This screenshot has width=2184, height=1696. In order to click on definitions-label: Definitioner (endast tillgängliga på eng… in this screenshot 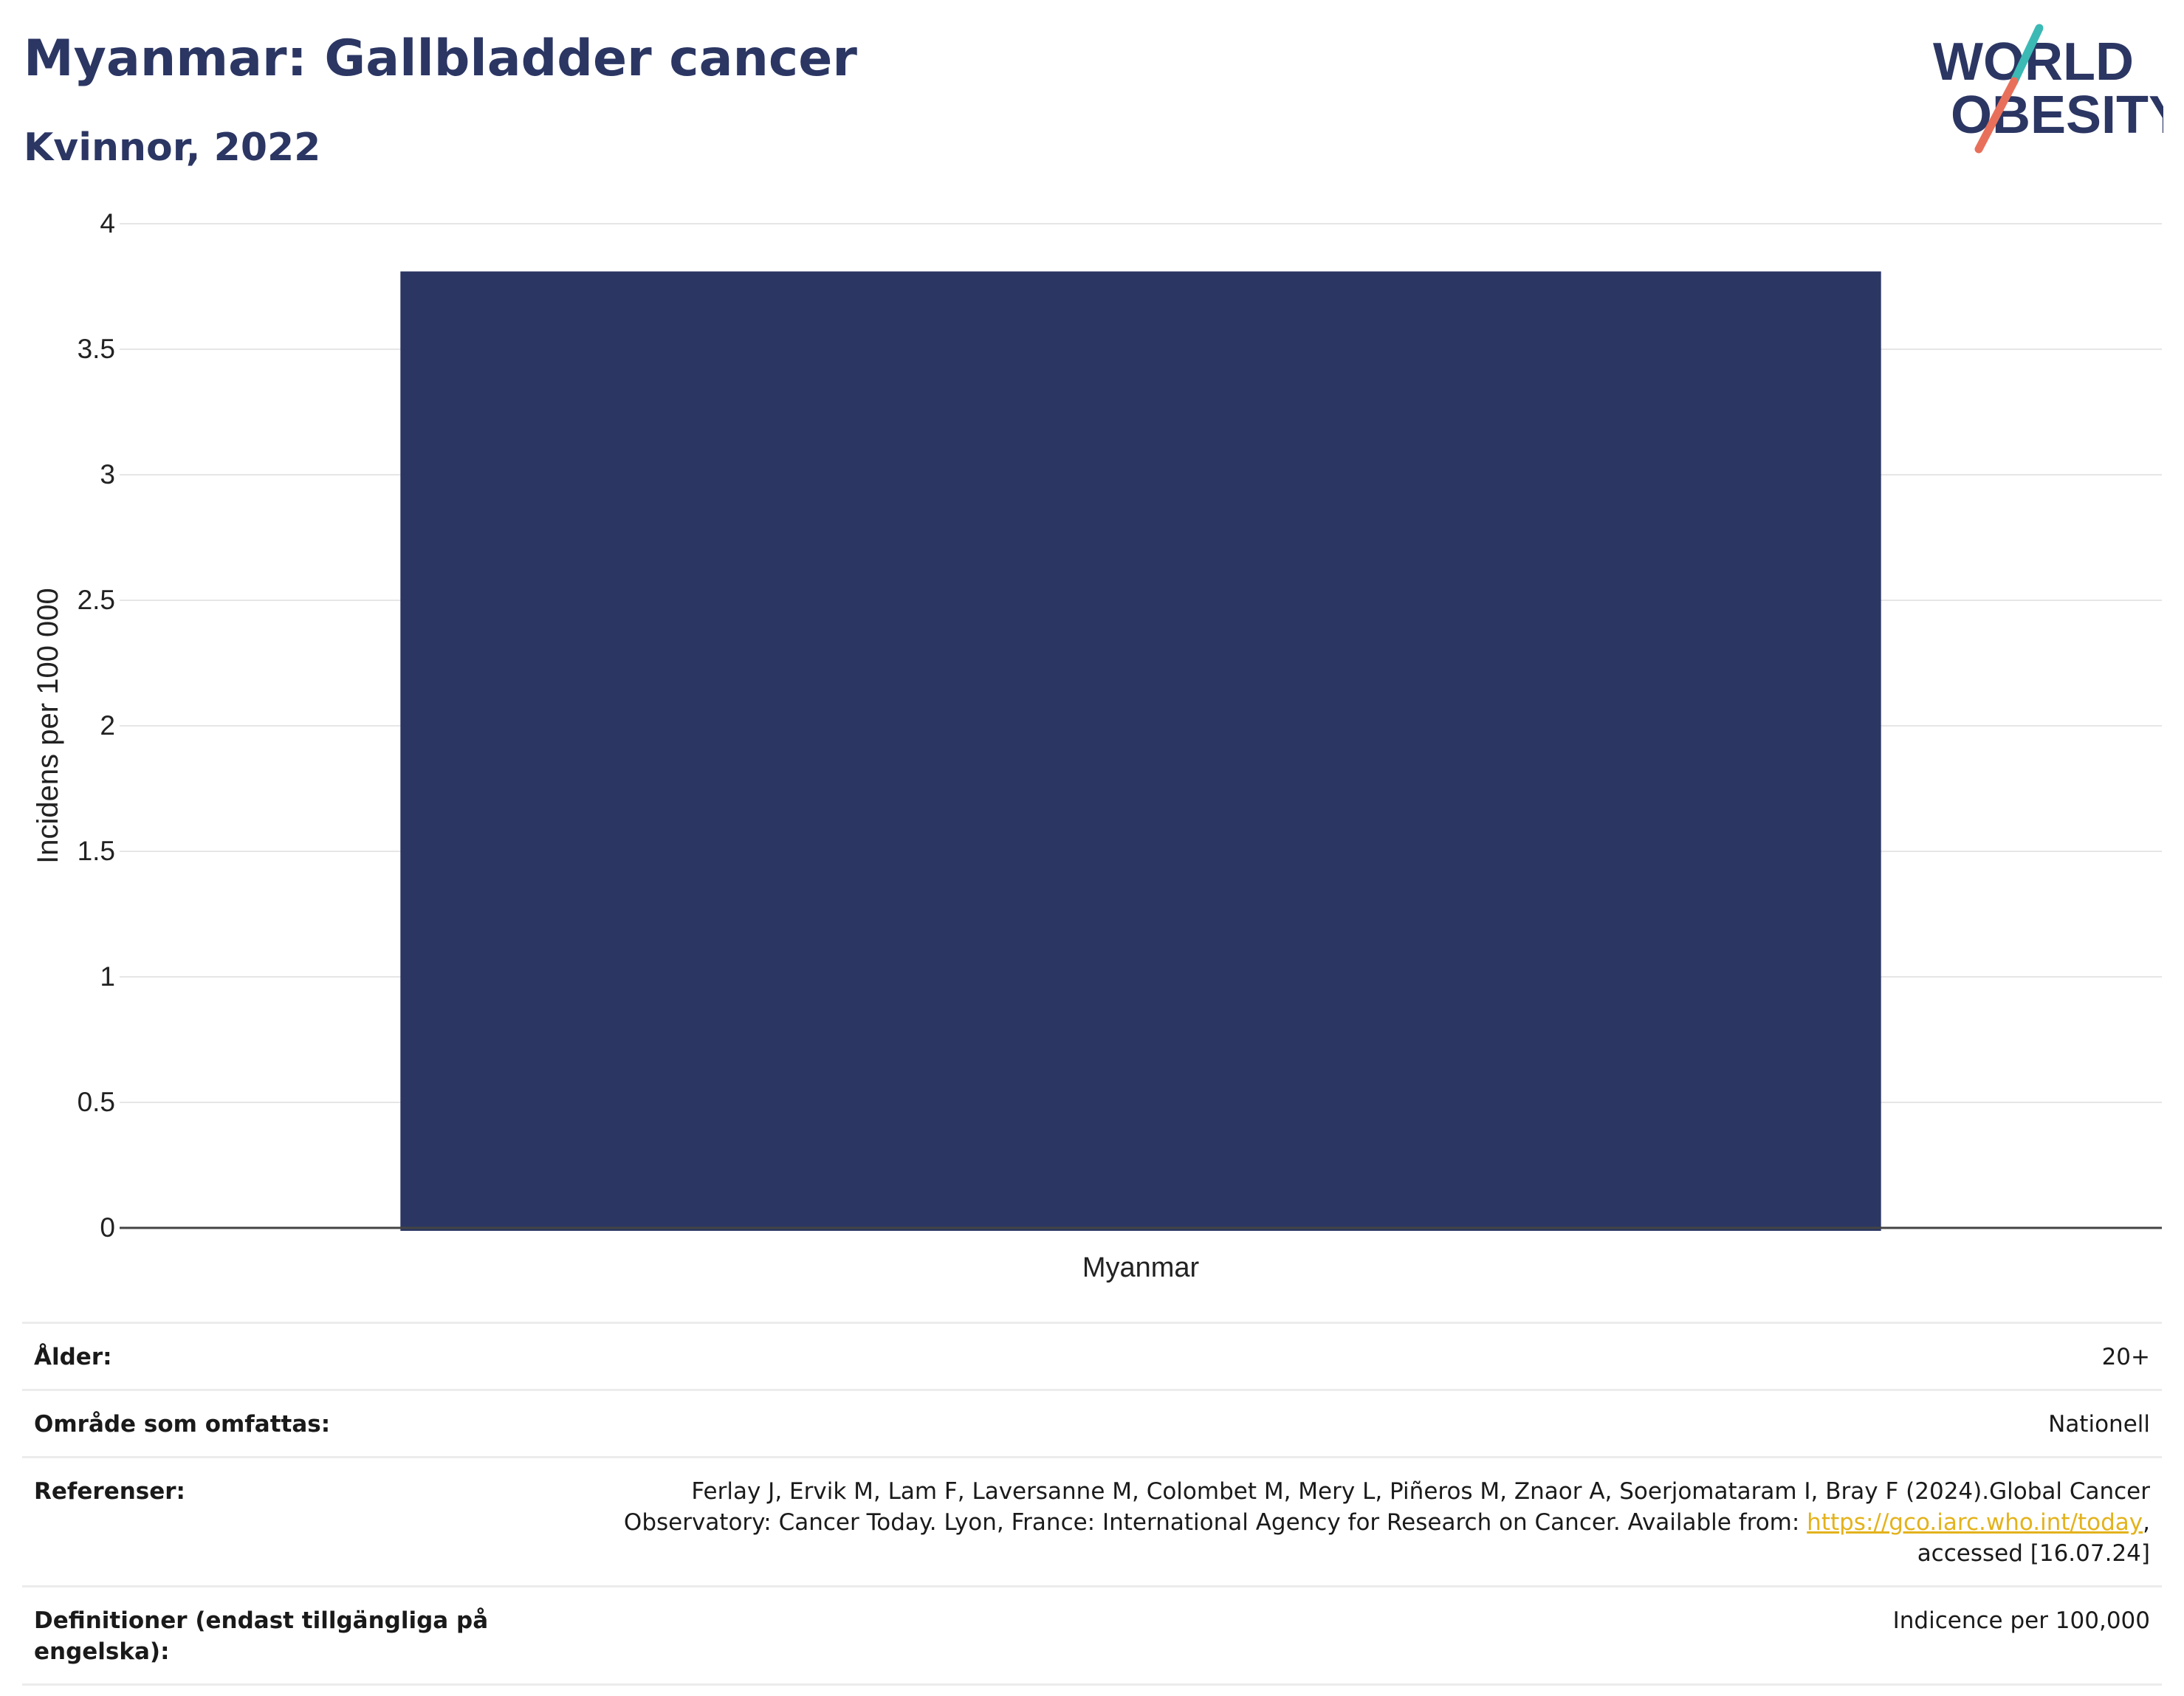, I will do `click(262, 1636)`.